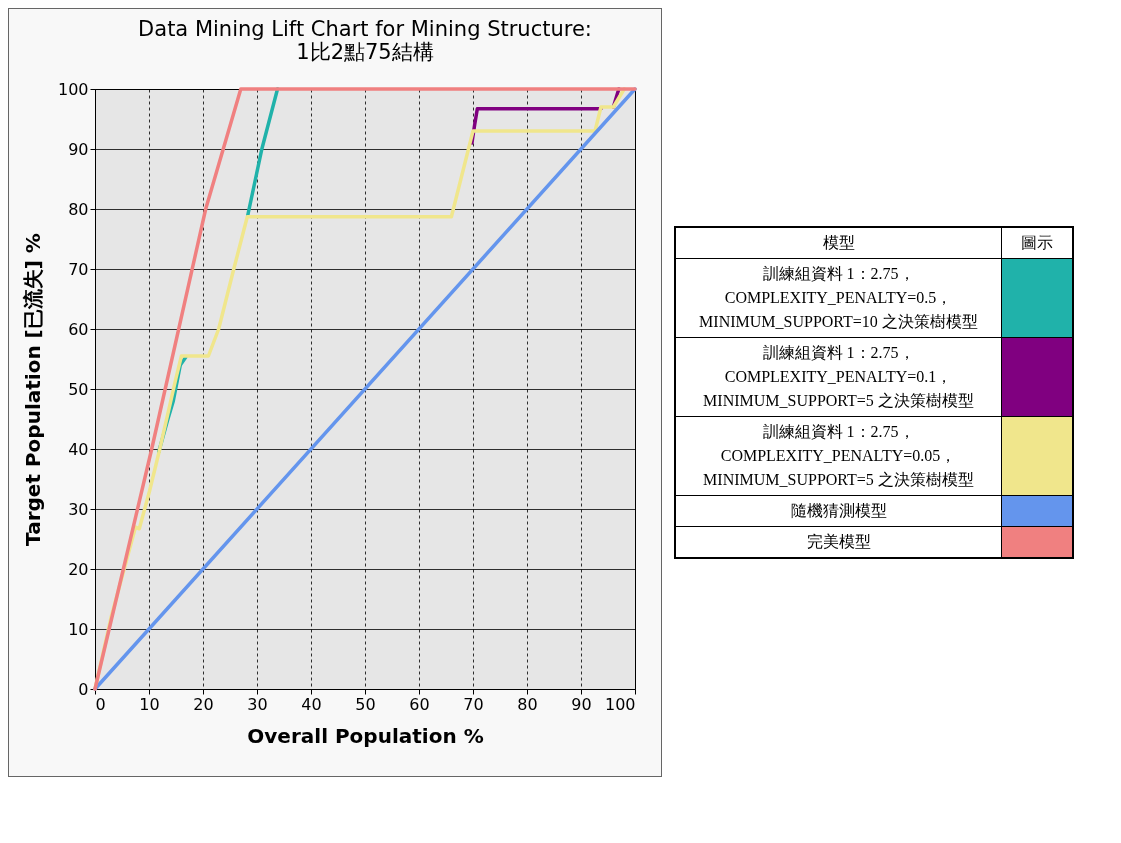  What do you see at coordinates (78, 449) in the screenshot?
I see `y-tick-label: 40` at bounding box center [78, 449].